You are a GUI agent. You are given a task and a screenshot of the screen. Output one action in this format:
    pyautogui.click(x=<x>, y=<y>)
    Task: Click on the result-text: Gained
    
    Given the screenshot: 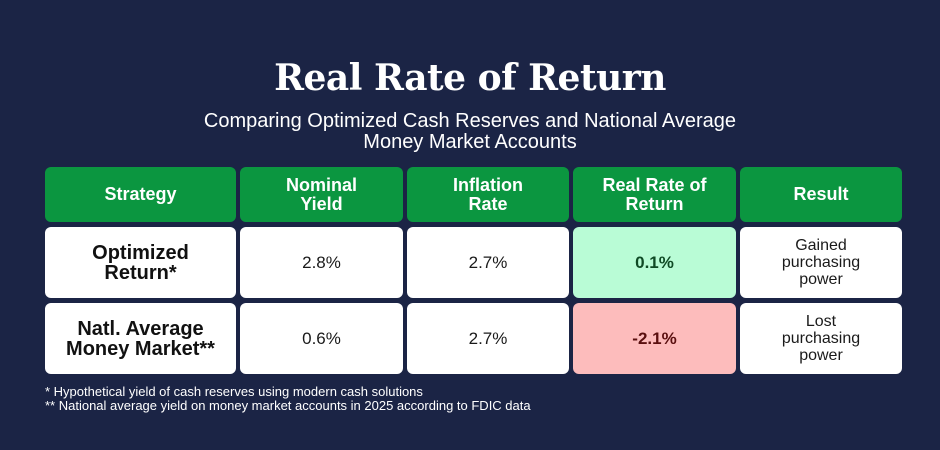 What is the action you would take?
    pyautogui.click(x=821, y=245)
    